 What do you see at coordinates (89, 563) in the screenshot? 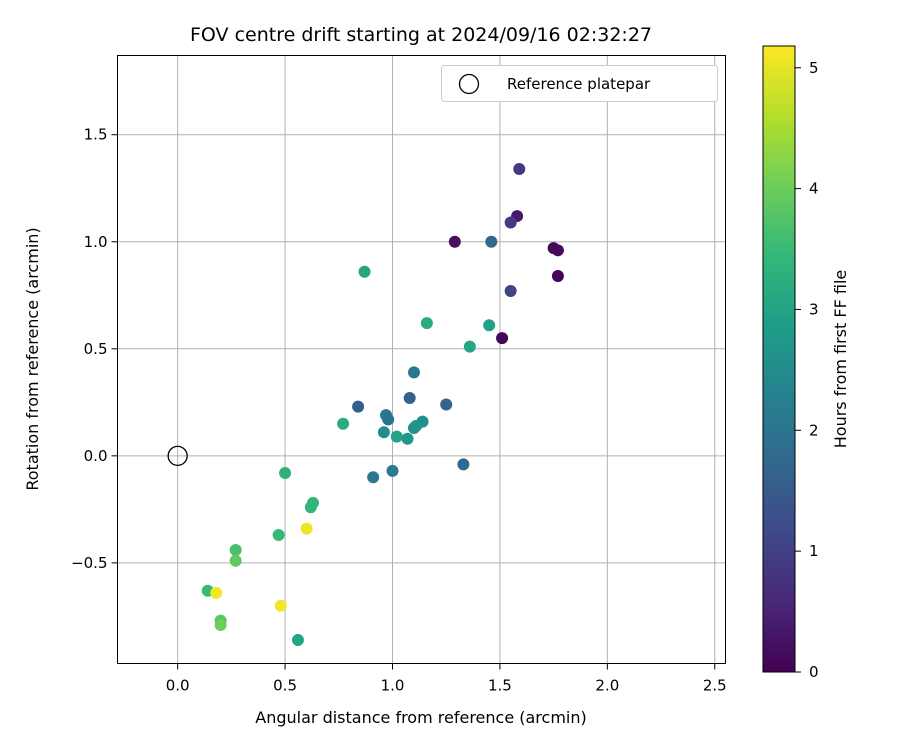
I see `y-tick-label: −0.5` at bounding box center [89, 563].